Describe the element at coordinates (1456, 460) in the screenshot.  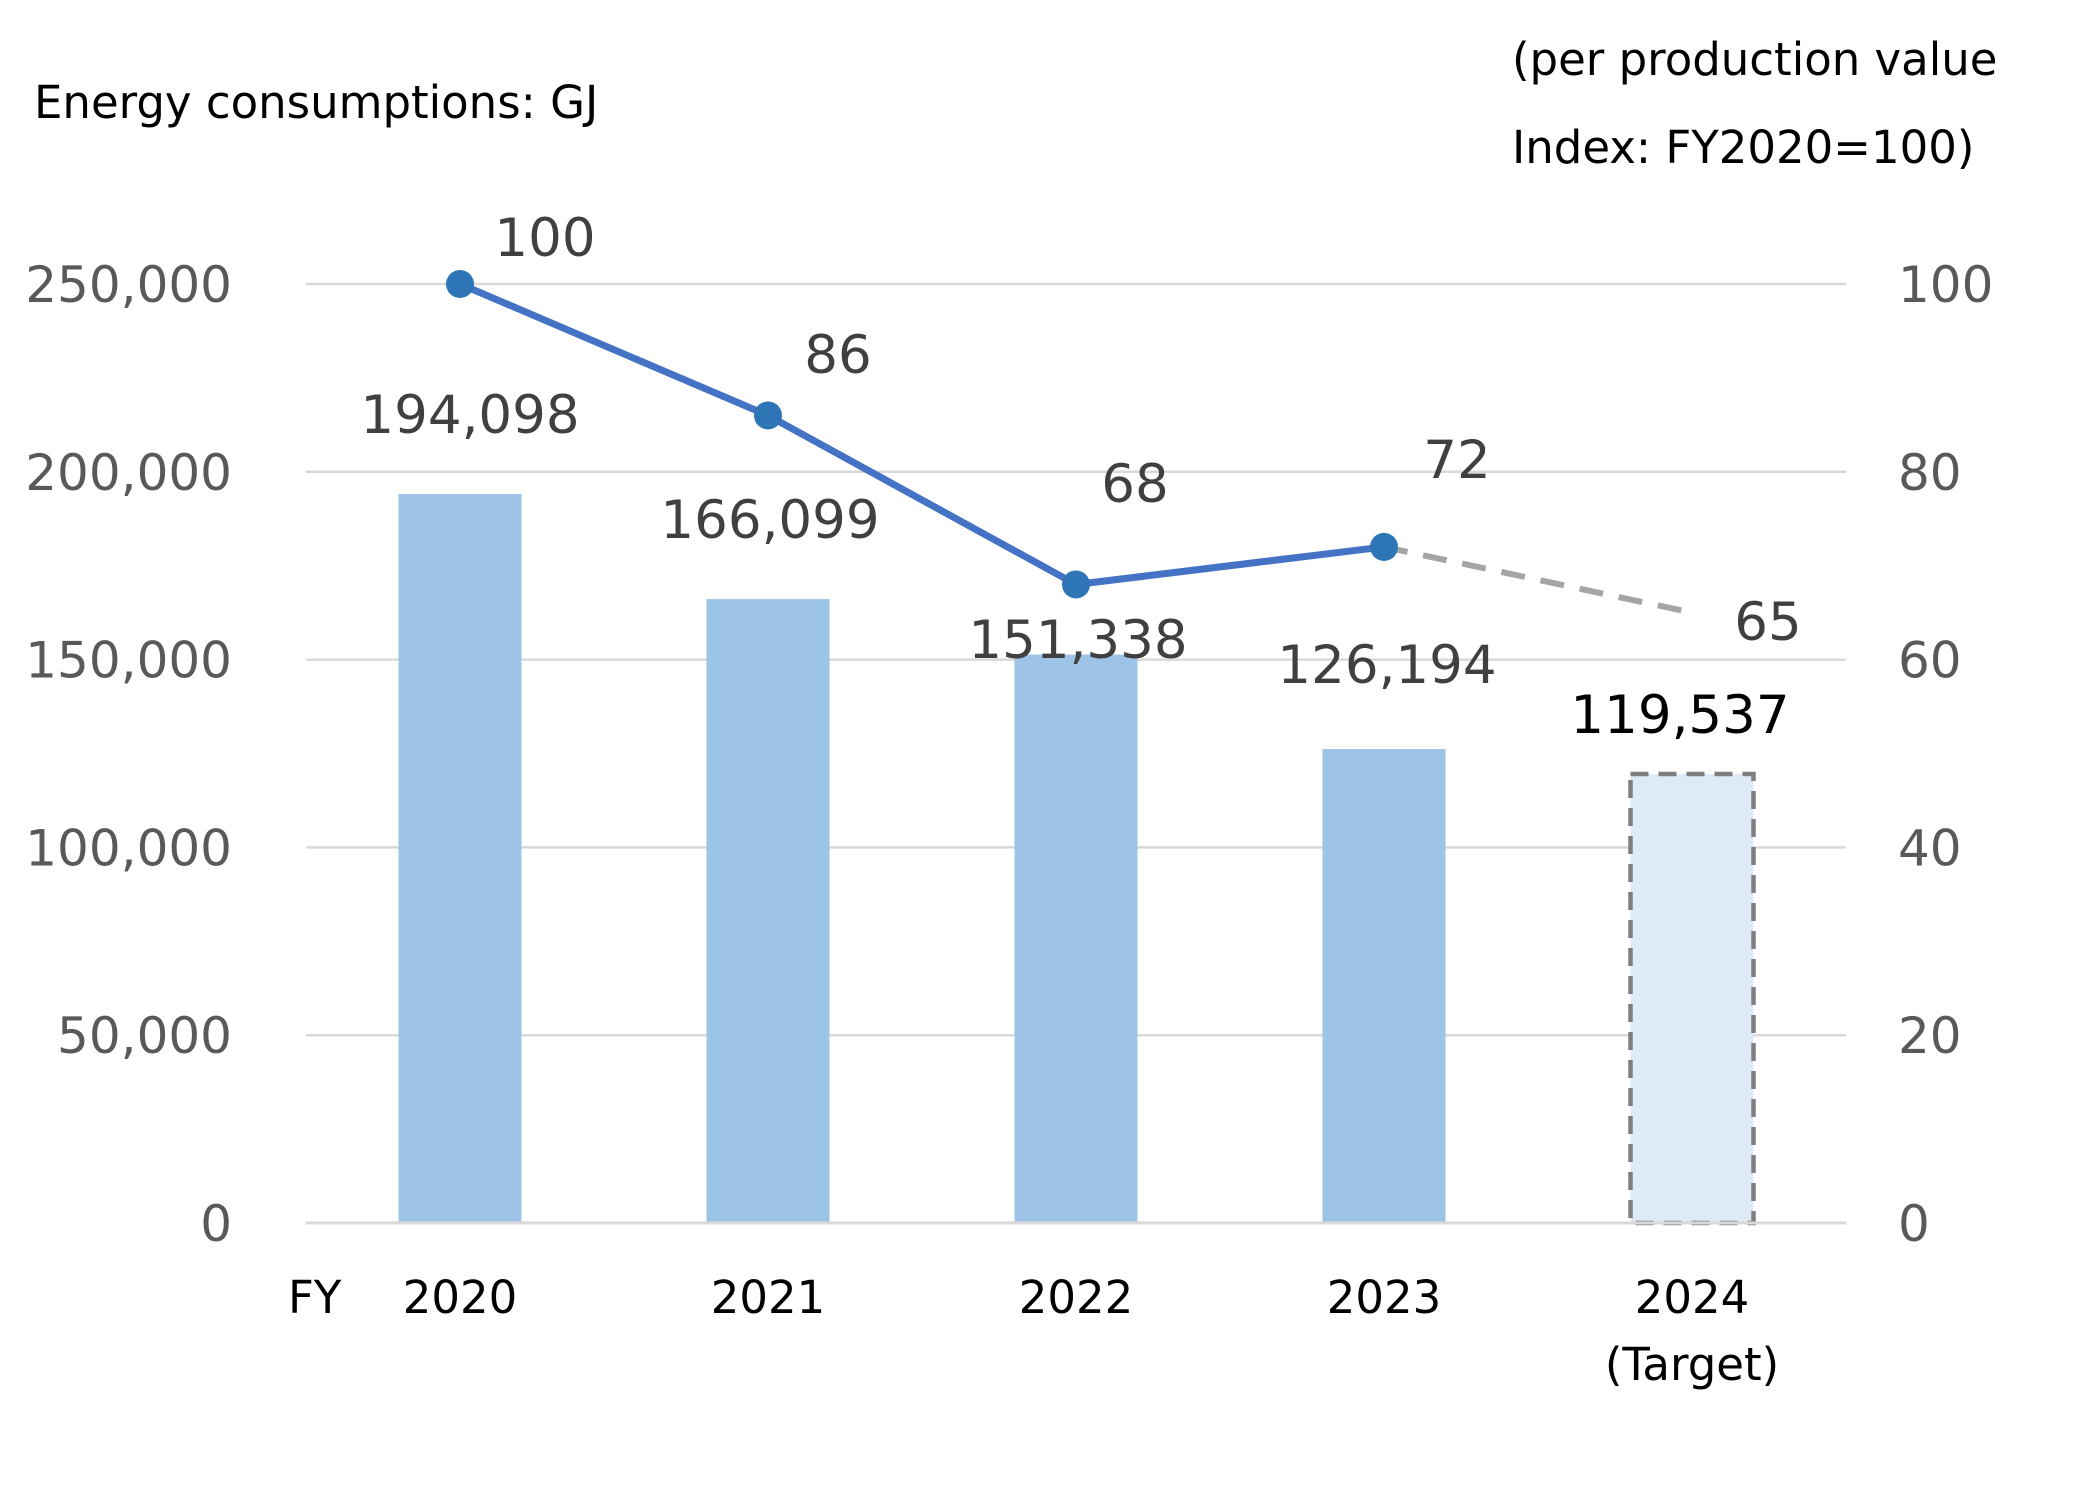
I see `index-value-label: 72` at that location.